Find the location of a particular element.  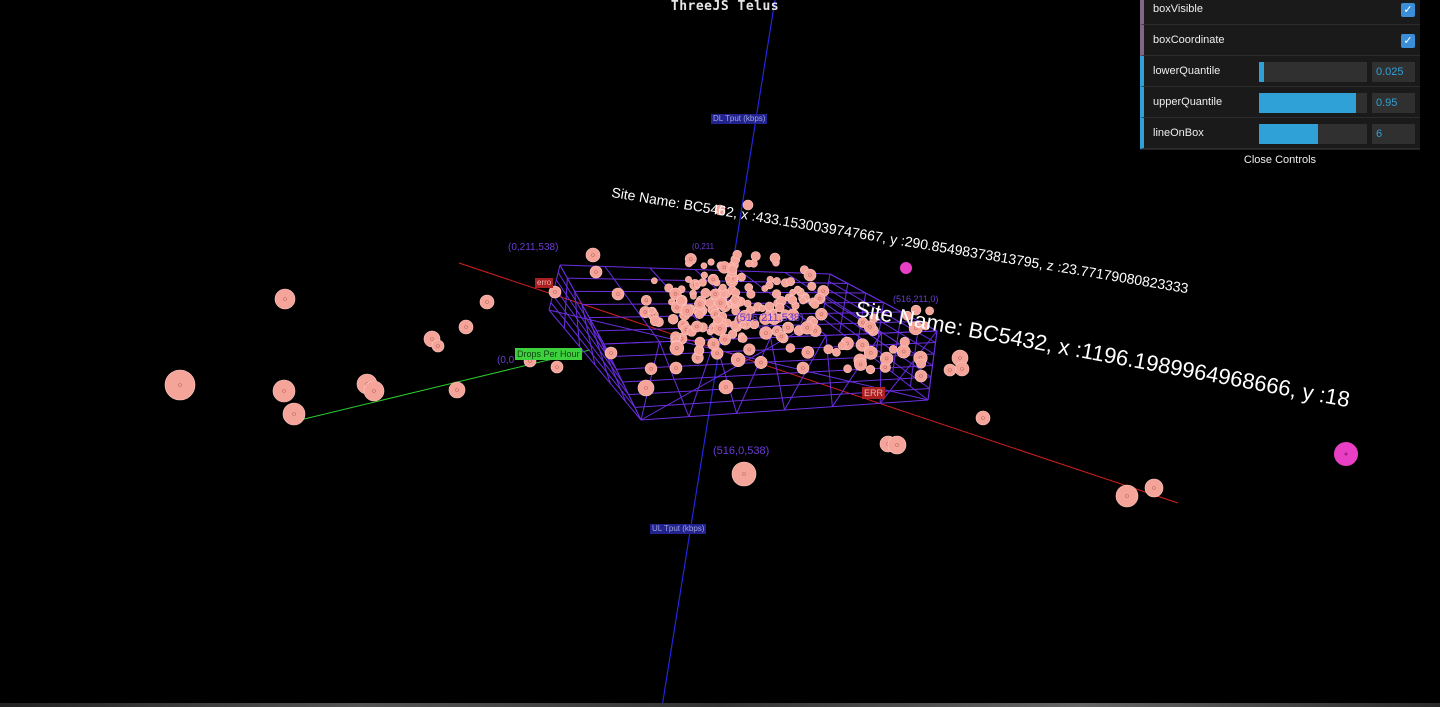

highlight-point is located at coordinates (906, 268).